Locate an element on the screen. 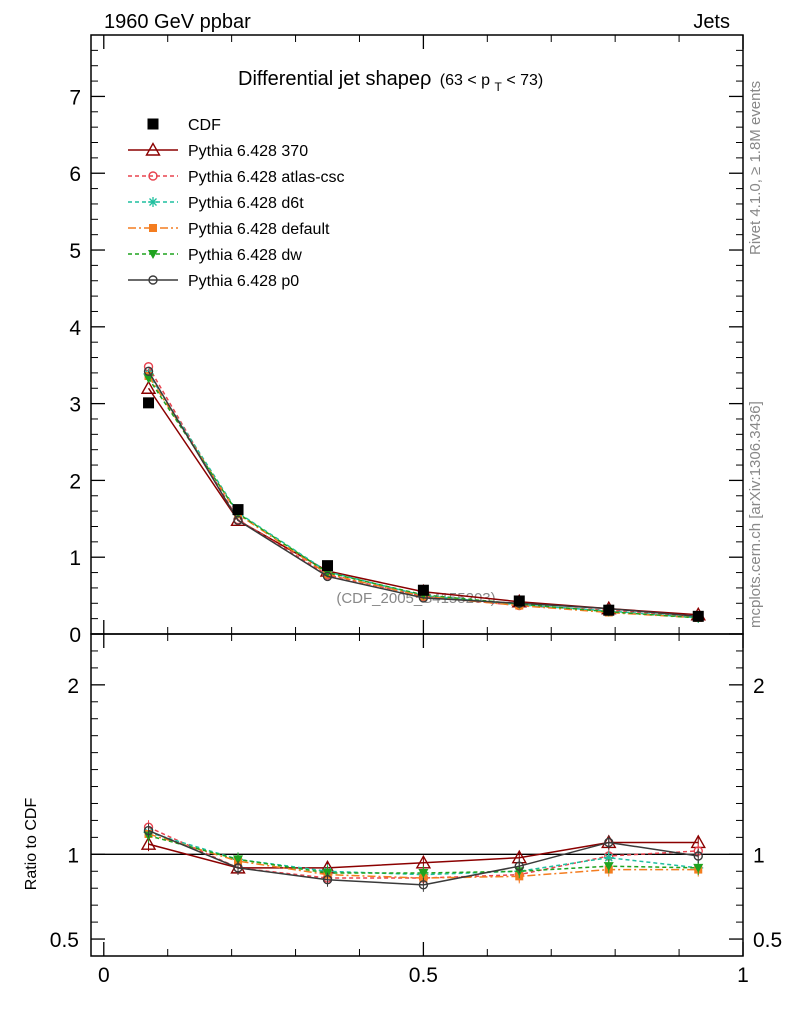  rivet-version-label: Rivet 4.1.0, ≥ 1.8M events is located at coordinates (755, 168).